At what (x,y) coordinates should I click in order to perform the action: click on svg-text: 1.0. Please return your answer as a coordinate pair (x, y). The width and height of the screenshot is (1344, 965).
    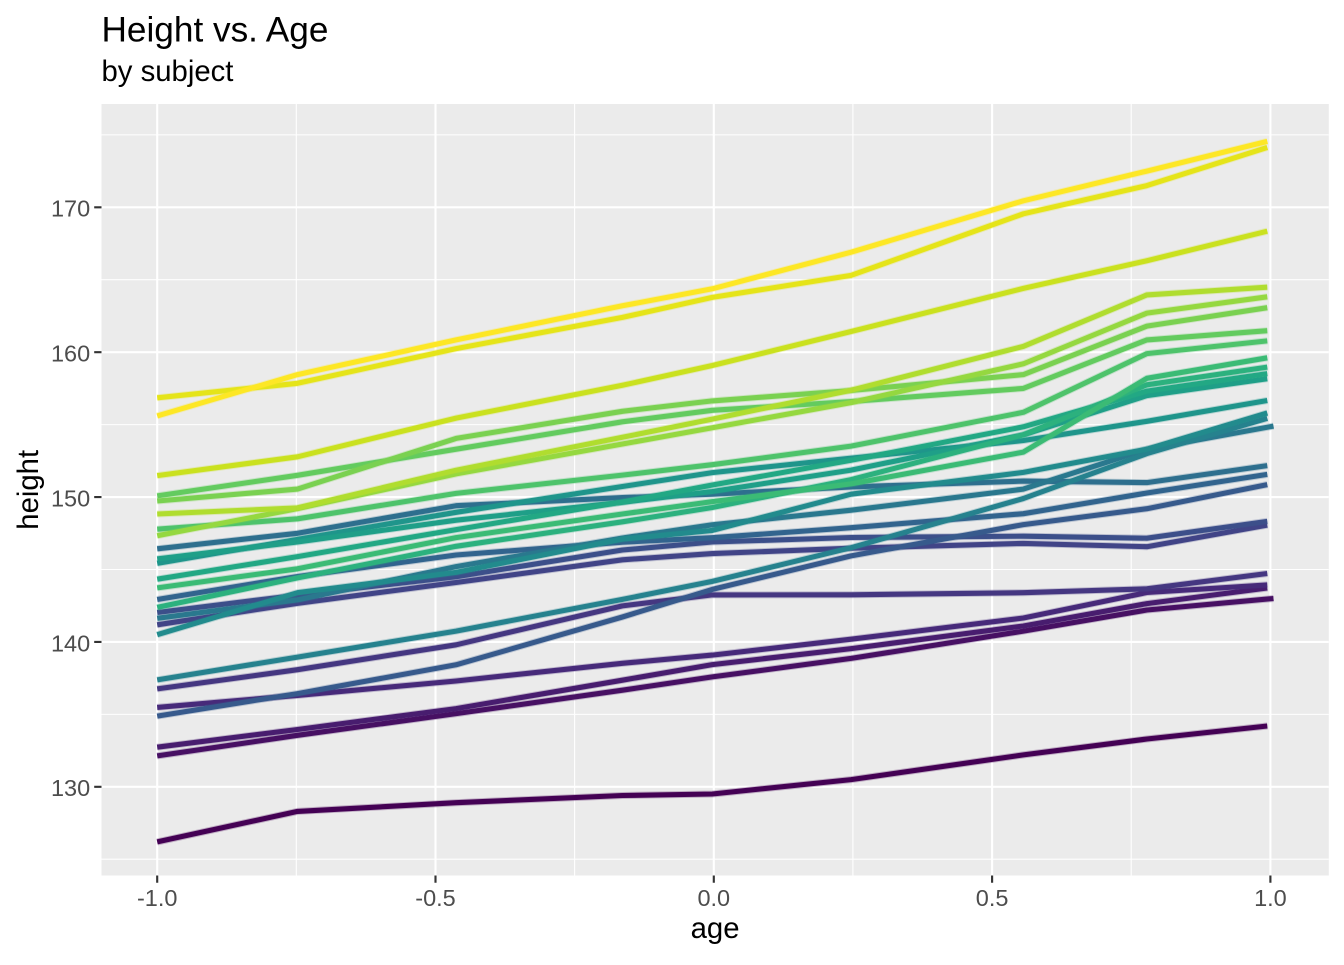
    Looking at the image, I should click on (1270, 898).